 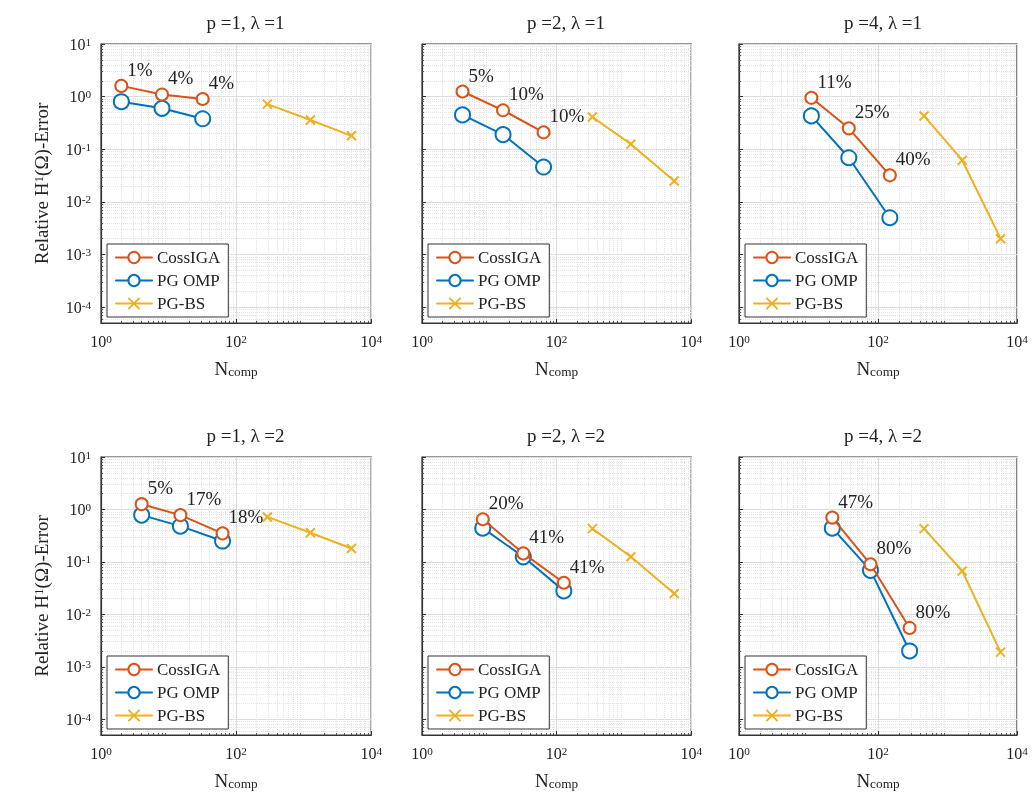 I want to click on chart-title: p =4, λ =2, so click(x=883, y=435).